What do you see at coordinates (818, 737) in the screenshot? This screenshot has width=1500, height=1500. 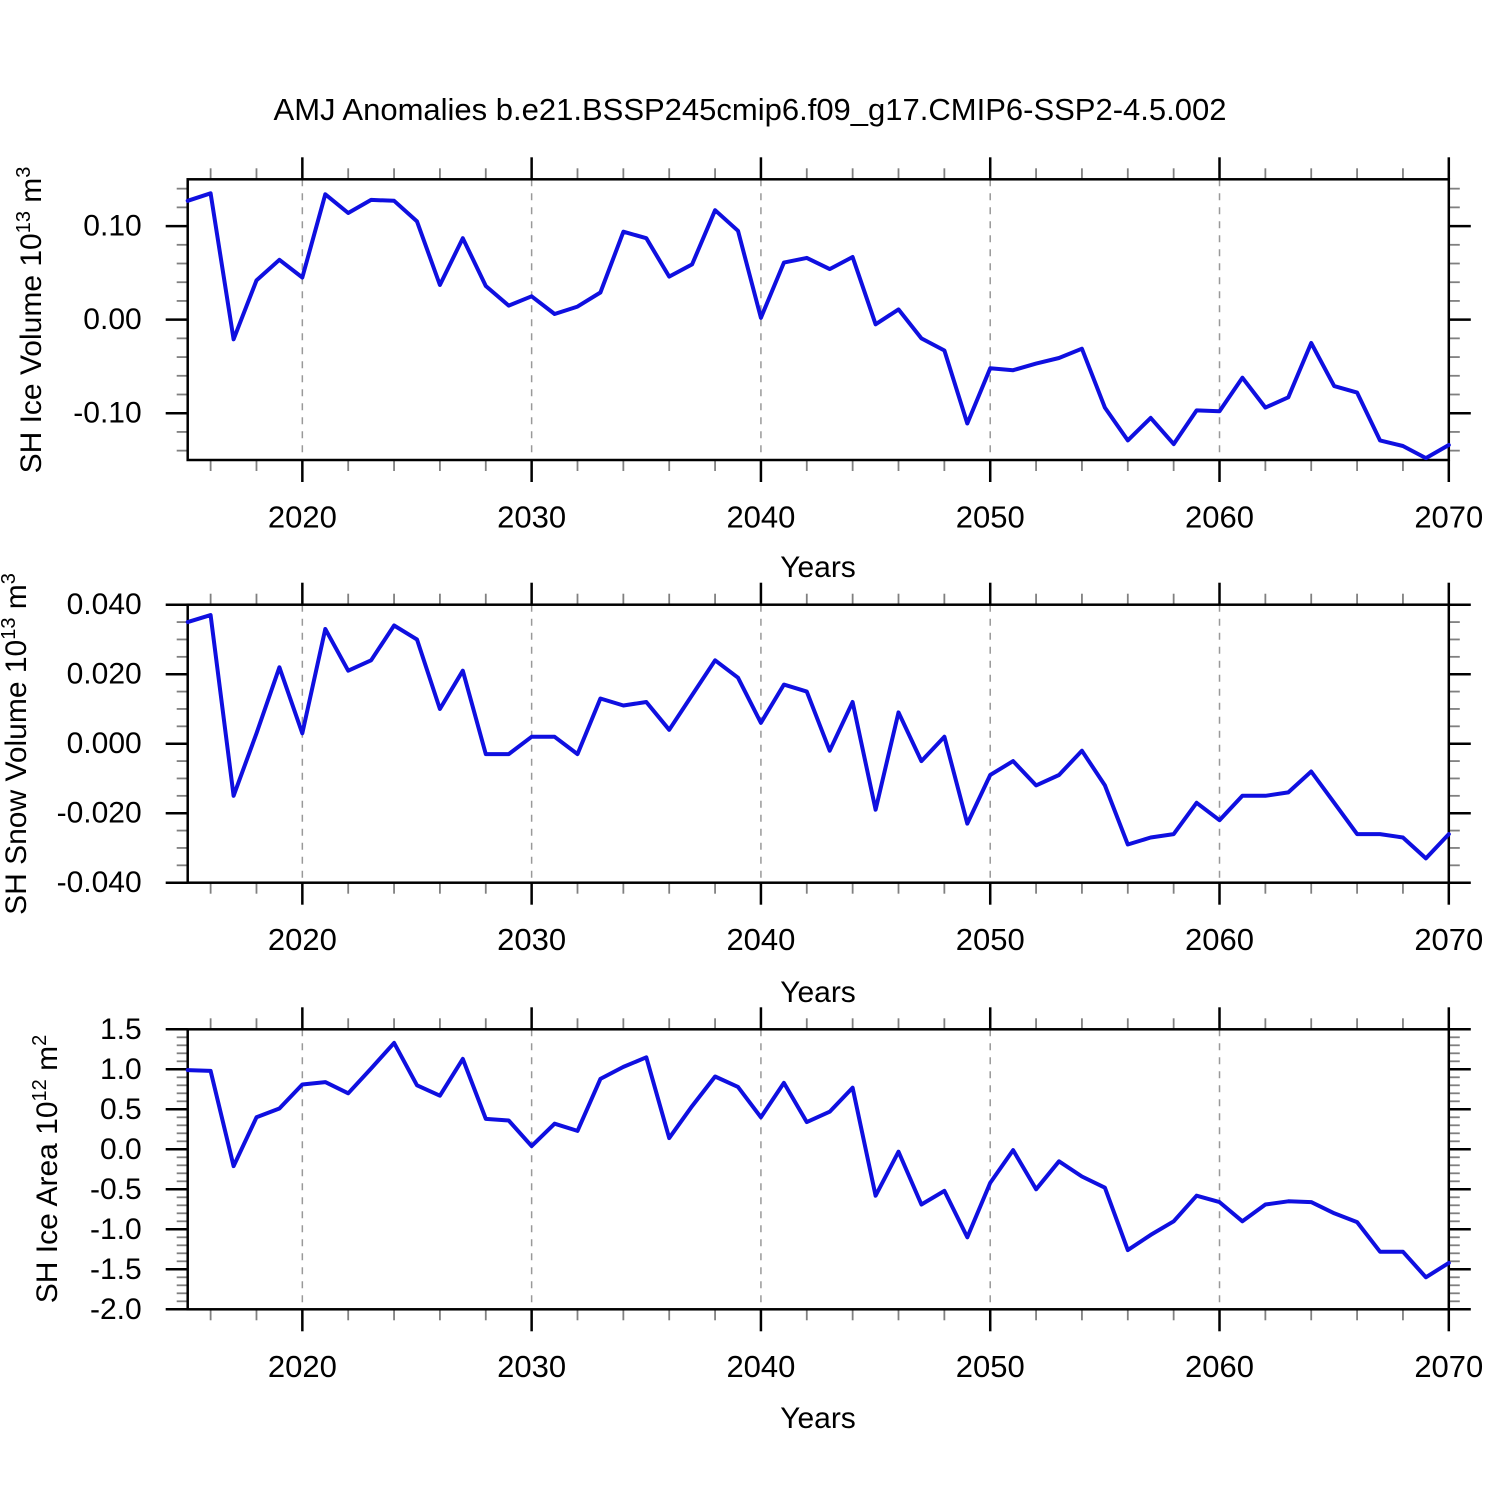 I see `data-line-sh-snow-volume` at bounding box center [818, 737].